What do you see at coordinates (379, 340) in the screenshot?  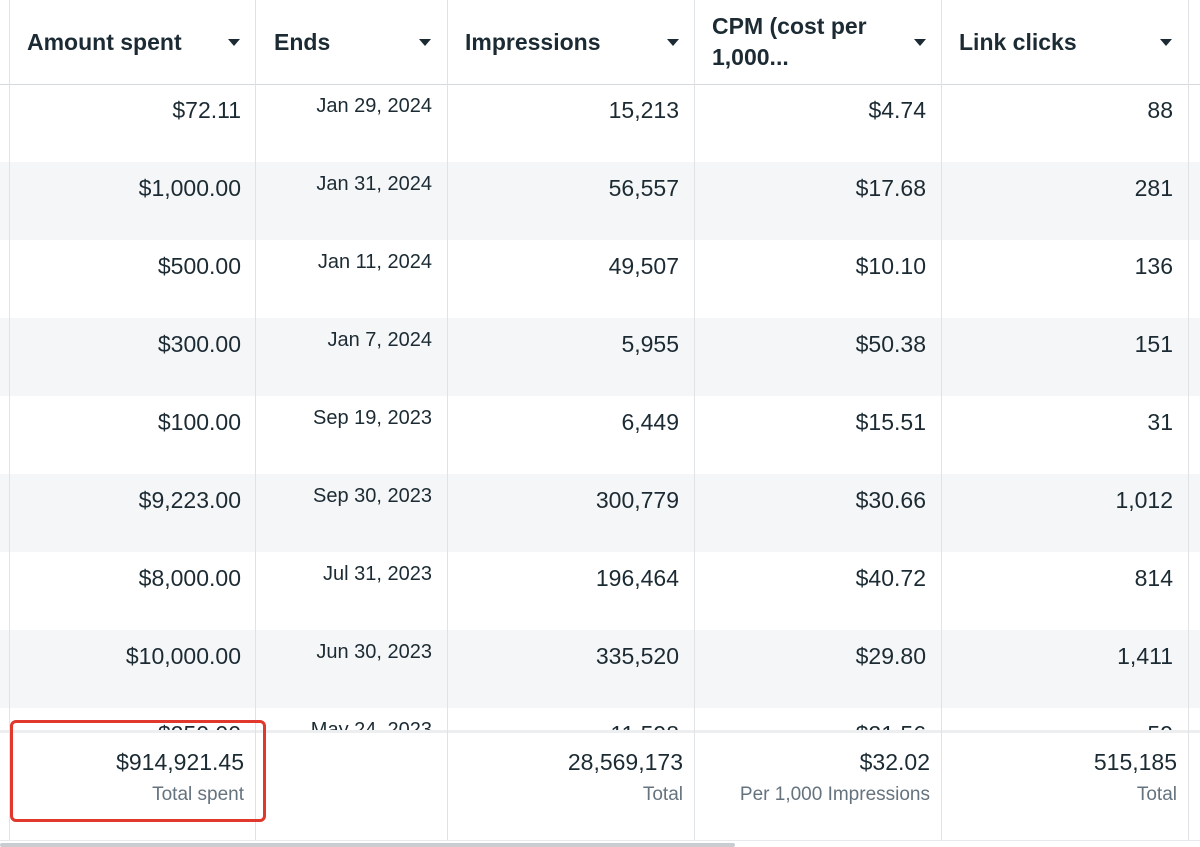 I see `ends-cell: Jan 7, 2024` at bounding box center [379, 340].